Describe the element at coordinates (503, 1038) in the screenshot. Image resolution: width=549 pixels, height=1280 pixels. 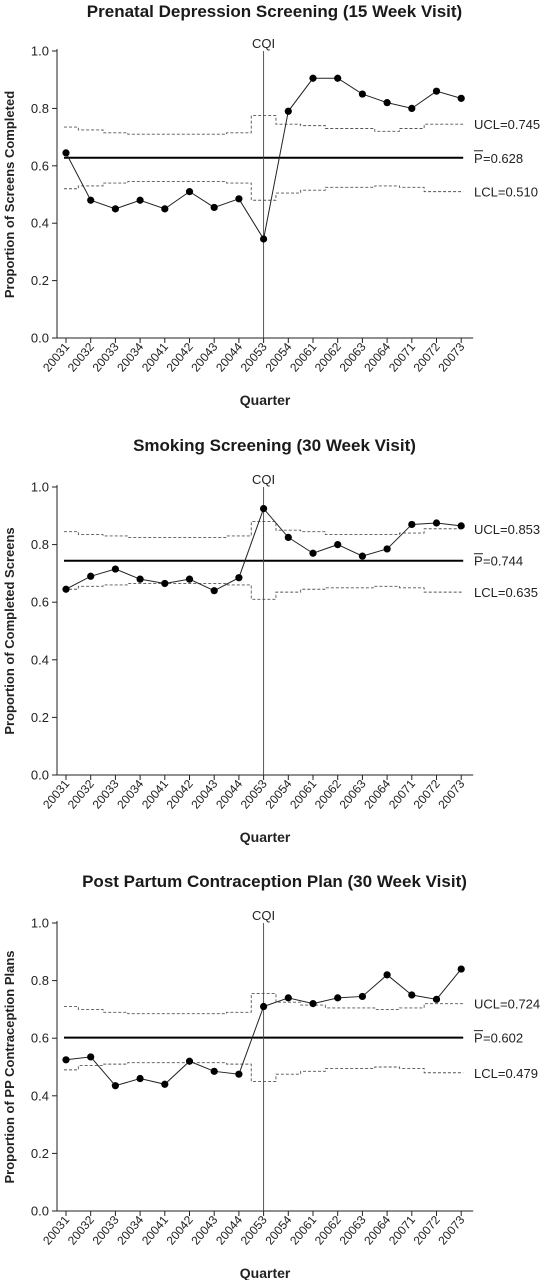
I see `center-label: =0.602` at that location.